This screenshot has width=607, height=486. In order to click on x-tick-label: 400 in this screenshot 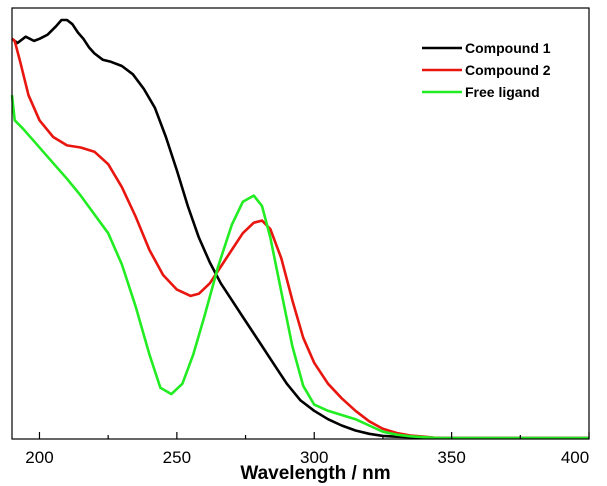, I will do `click(575, 457)`.